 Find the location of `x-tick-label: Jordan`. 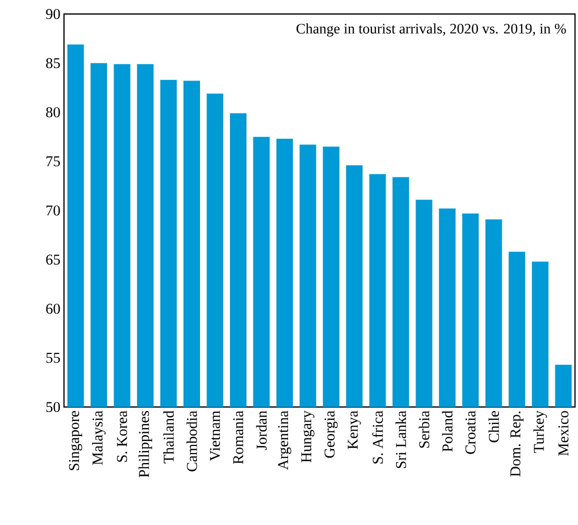

x-tick-label: Jordan is located at coordinates (261, 430).